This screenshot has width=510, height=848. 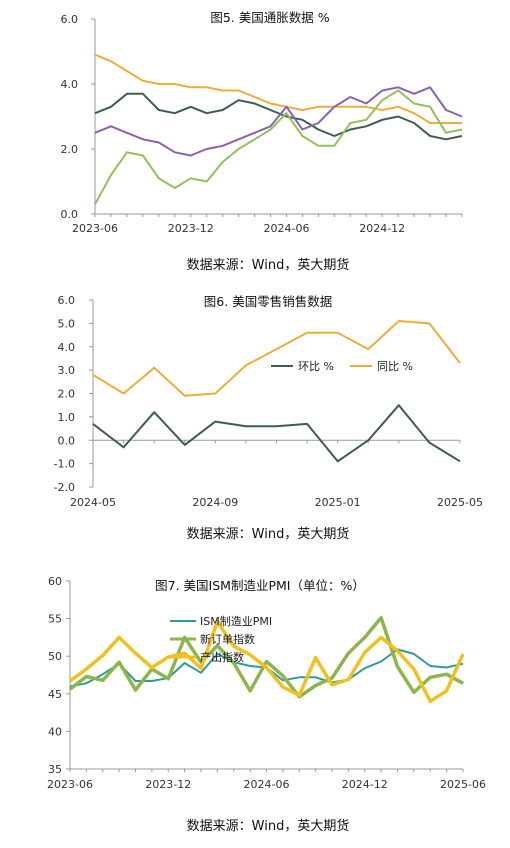 What do you see at coordinates (64, 464) in the screenshot?
I see `y-tick-label: -1.0` at bounding box center [64, 464].